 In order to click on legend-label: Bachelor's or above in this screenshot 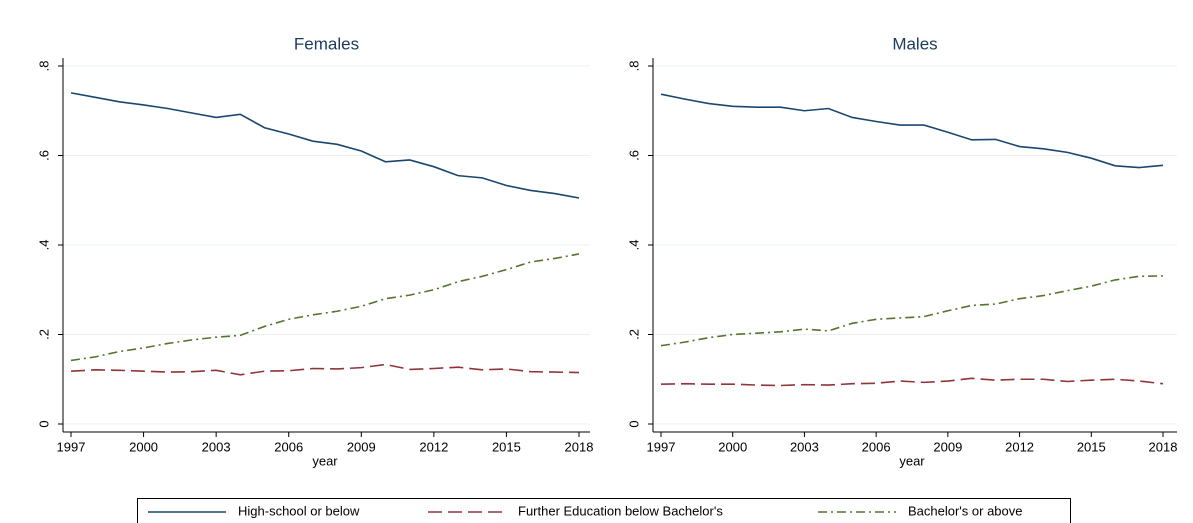, I will do `click(965, 510)`.